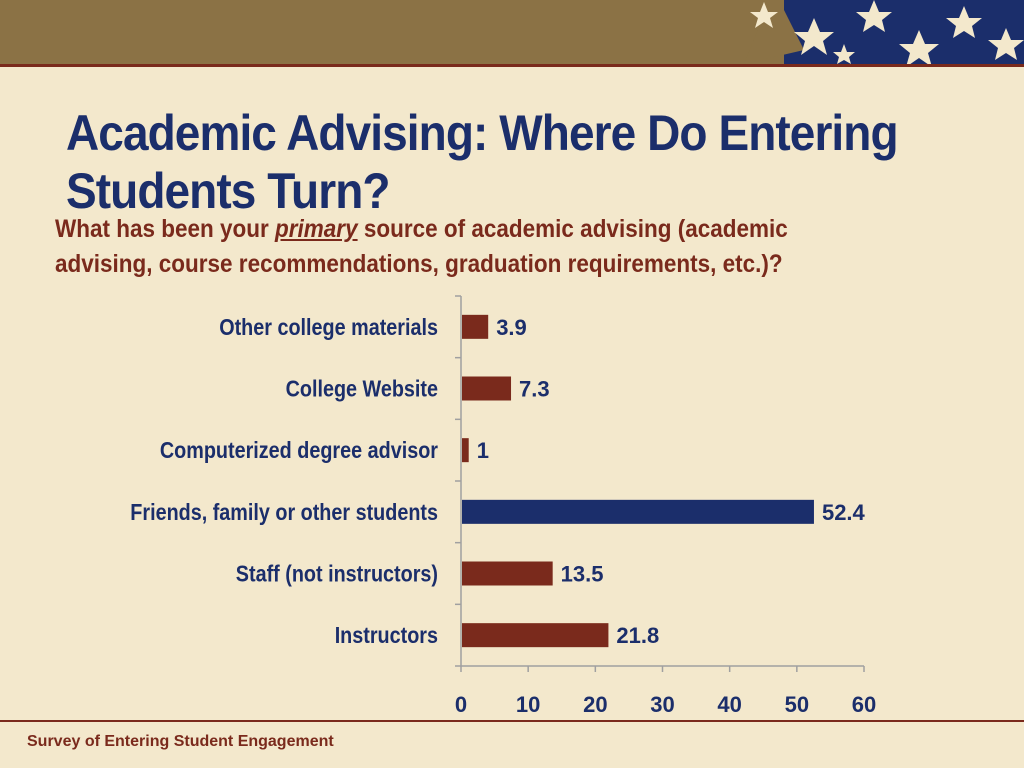 The width and height of the screenshot is (1024, 768). What do you see at coordinates (797, 704) in the screenshot?
I see `x-tick-label: 50` at bounding box center [797, 704].